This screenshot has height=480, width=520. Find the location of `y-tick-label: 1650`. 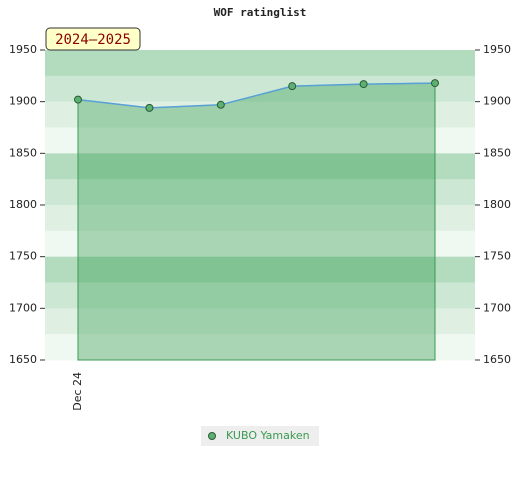

y-tick-label: 1650 is located at coordinates (23, 359).